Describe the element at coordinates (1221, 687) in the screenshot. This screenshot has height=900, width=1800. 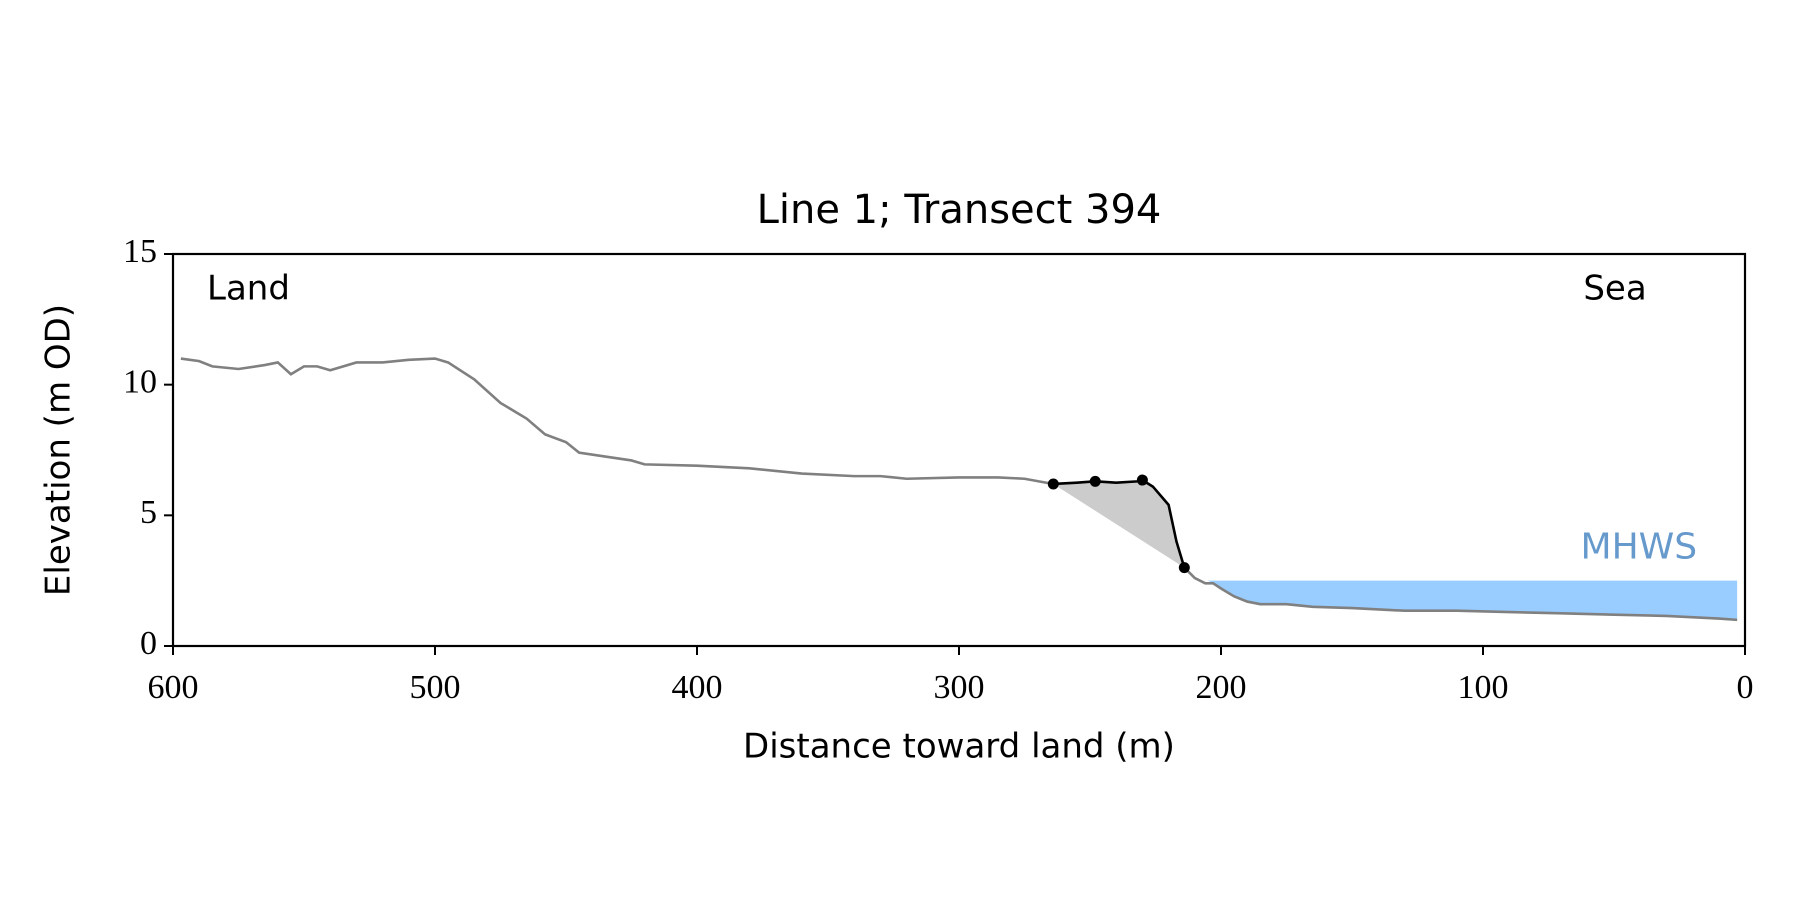
I see `x-tick-label: 200` at that location.